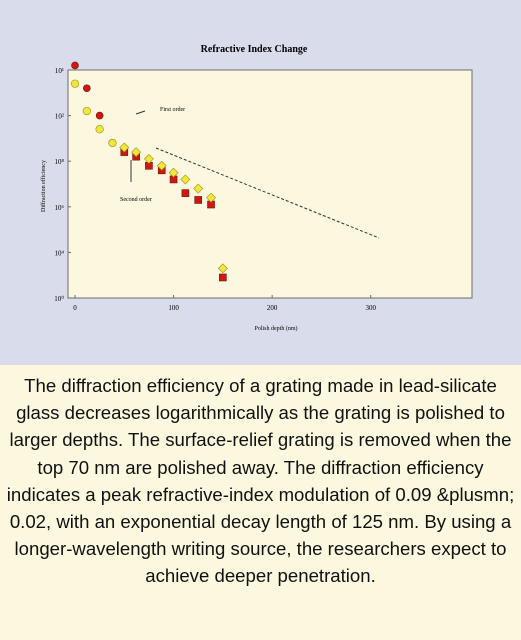  Describe the element at coordinates (267, 193) in the screenshot. I see `trend-line` at that location.